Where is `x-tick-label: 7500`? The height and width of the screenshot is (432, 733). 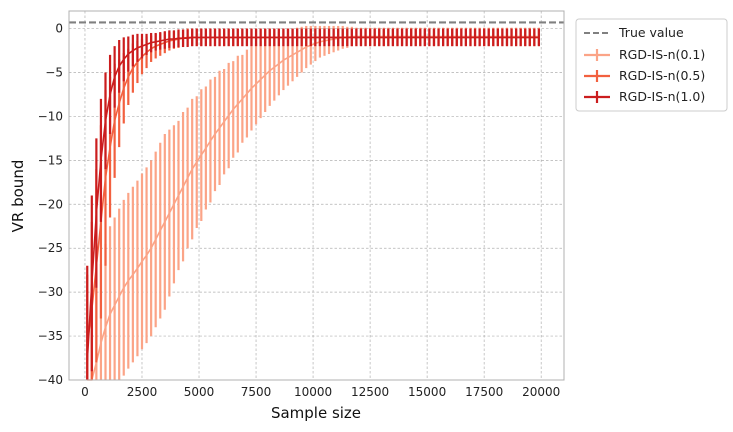
x-tick-label: 7500 is located at coordinates (256, 392).